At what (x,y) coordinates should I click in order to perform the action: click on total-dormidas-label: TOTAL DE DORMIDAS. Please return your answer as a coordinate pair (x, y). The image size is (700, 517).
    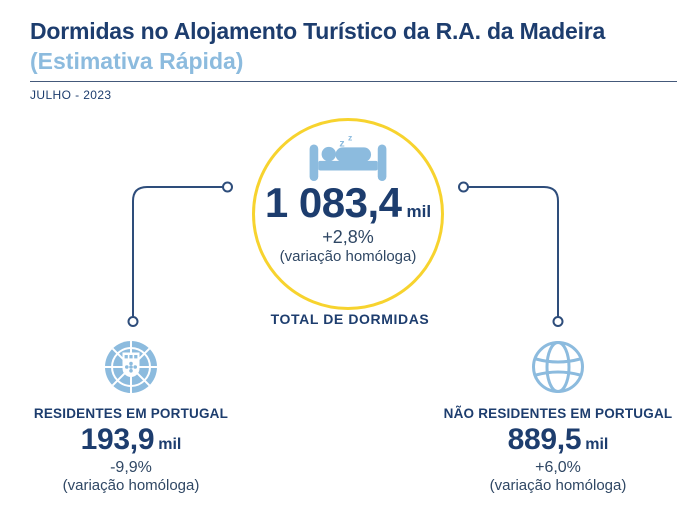
    Looking at the image, I should click on (350, 319).